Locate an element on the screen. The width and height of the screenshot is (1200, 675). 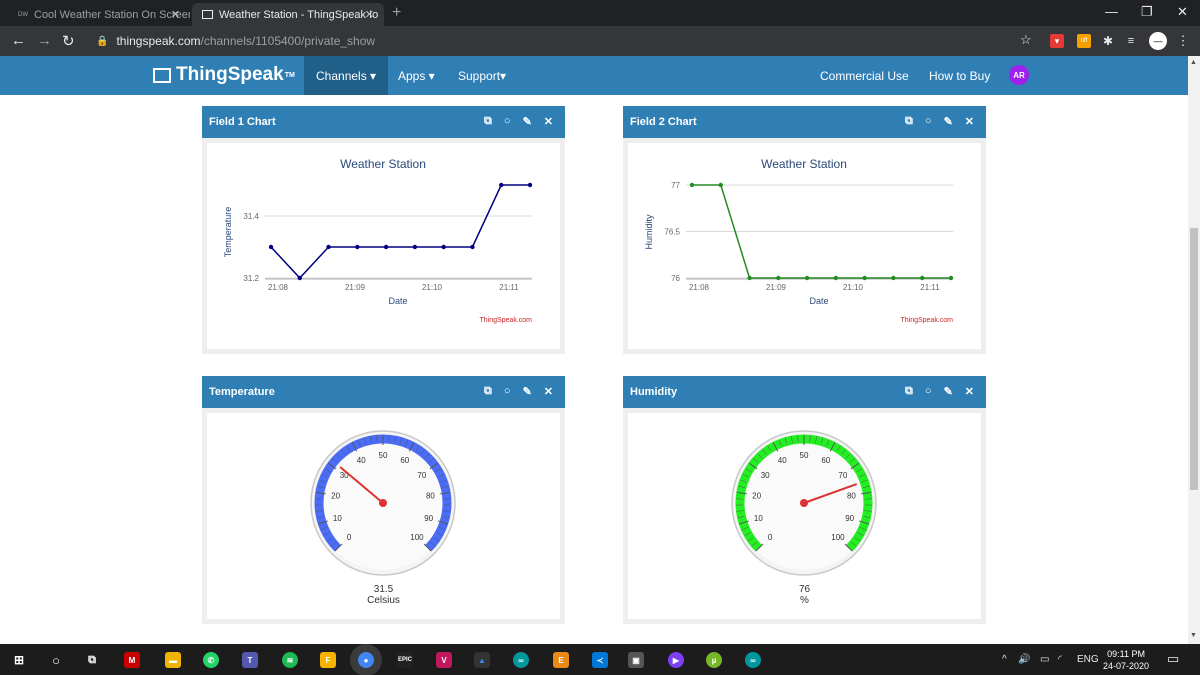
task-view-icon: ⧉ is located at coordinates (92, 659).